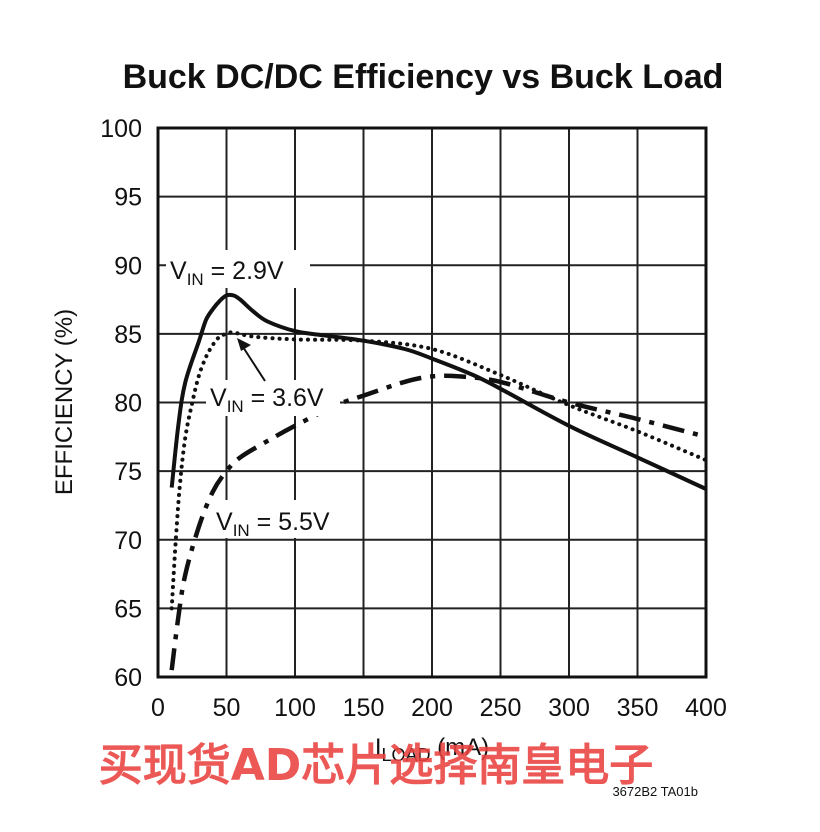 This screenshot has width=820, height=832. Describe the element at coordinates (128, 678) in the screenshot. I see `y-tick-label: 60` at that location.